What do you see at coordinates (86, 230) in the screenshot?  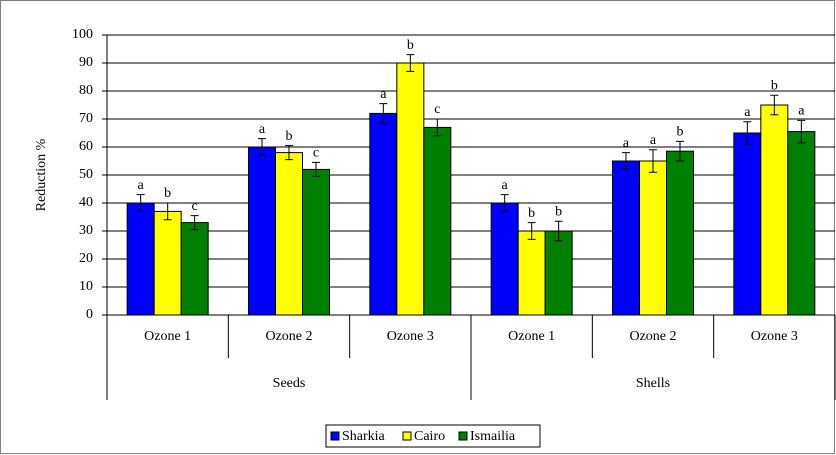 I see `y-tick-label: 30` at bounding box center [86, 230].